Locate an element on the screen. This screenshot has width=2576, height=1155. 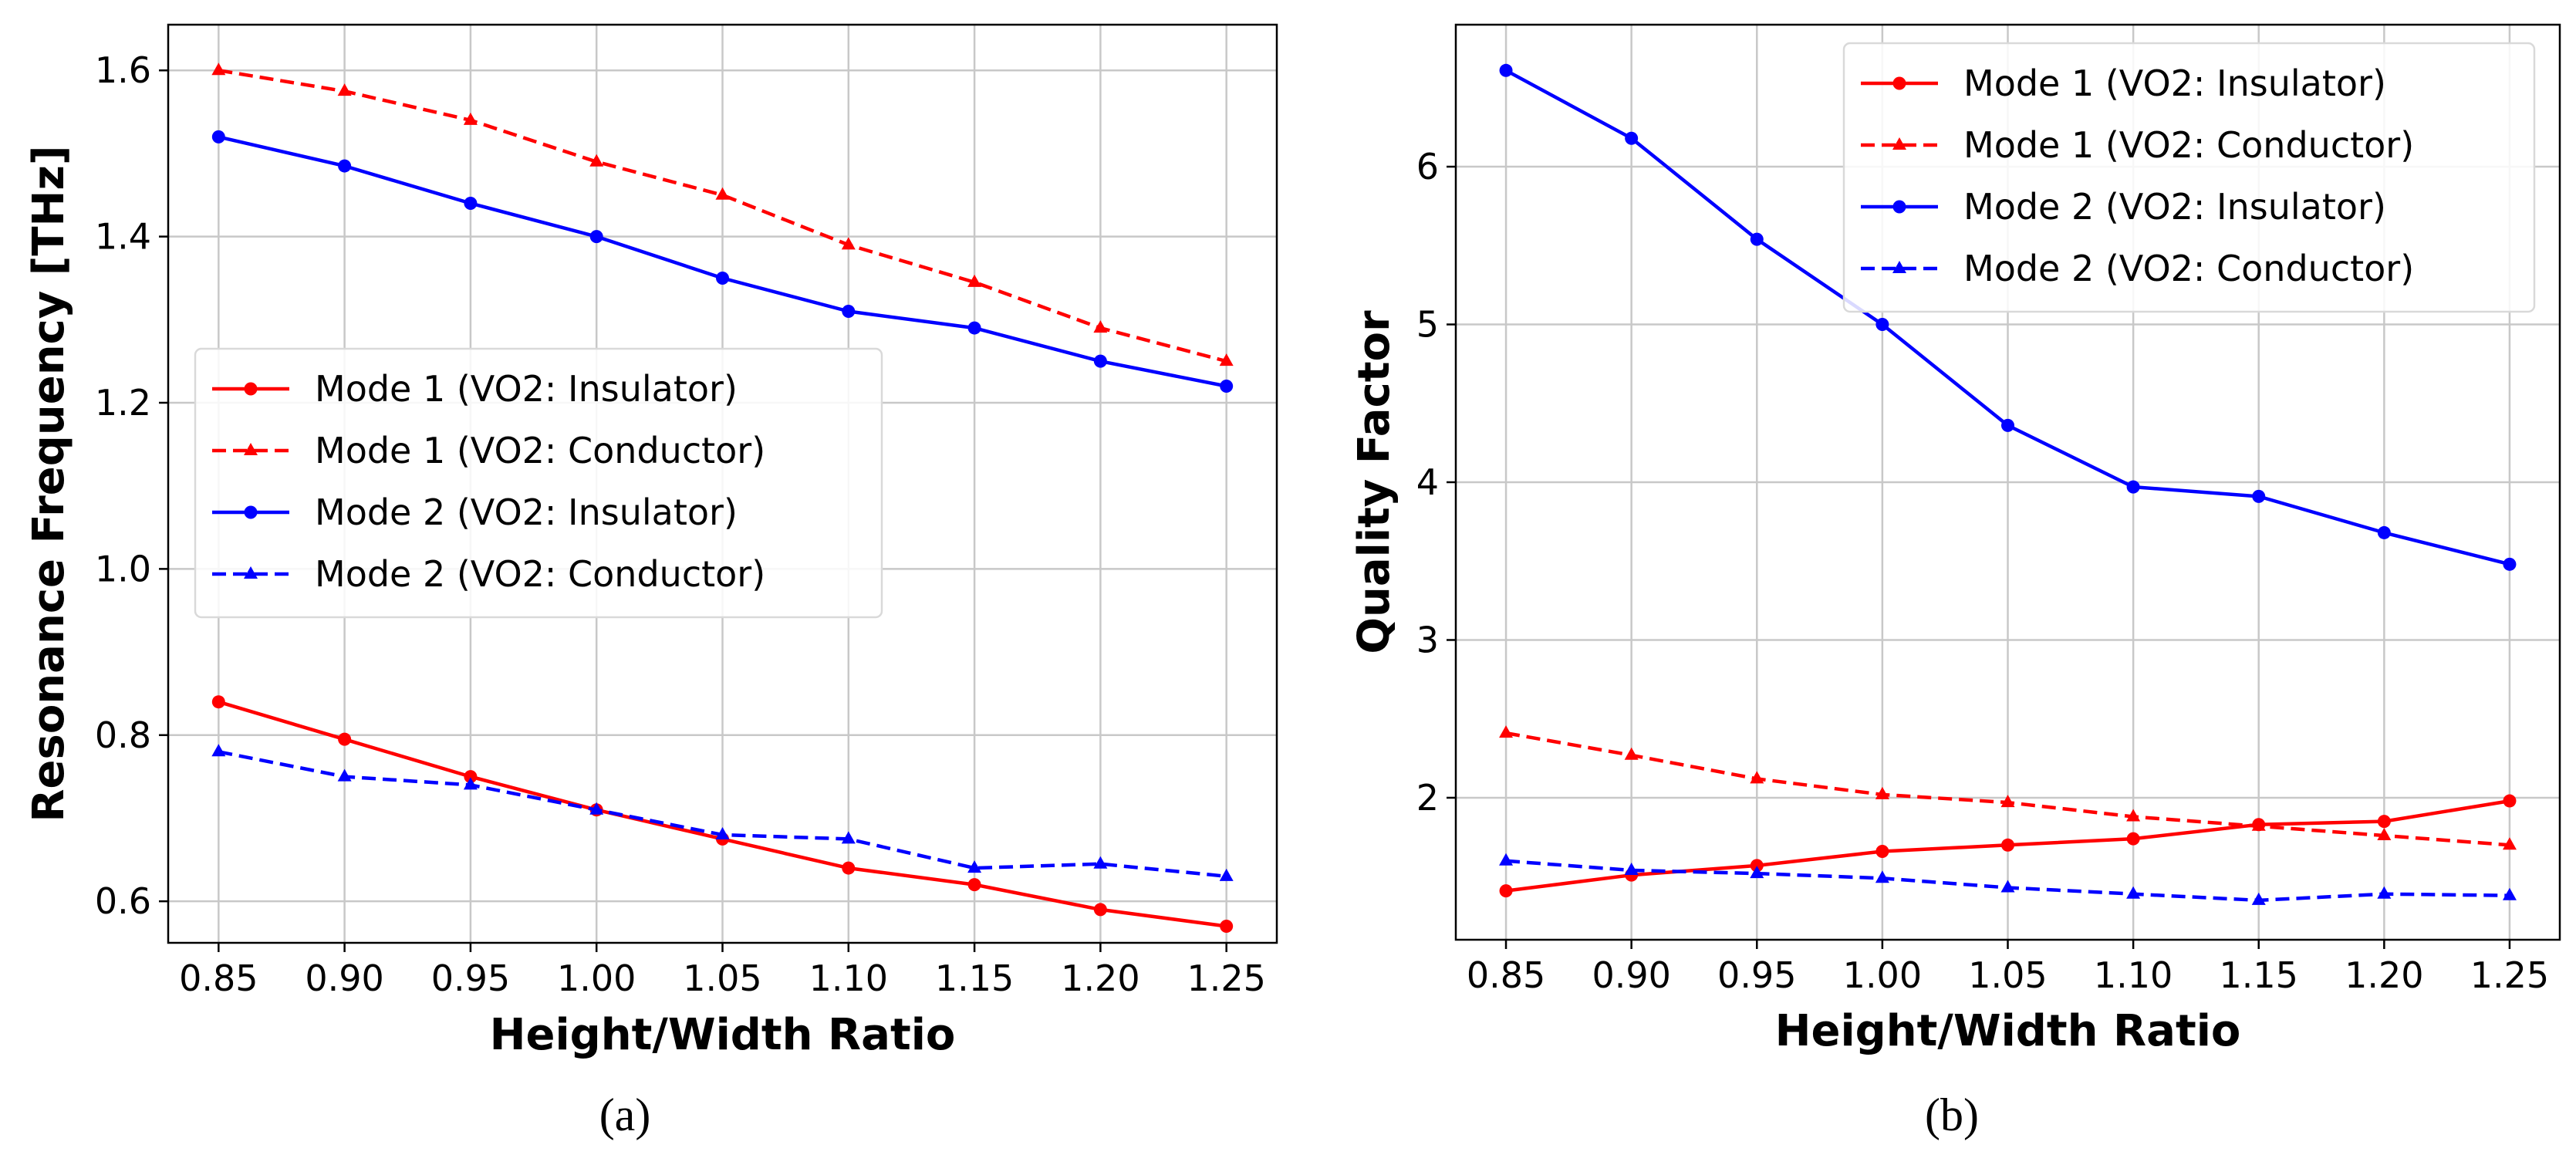
legend-label: Mode 2 (VO2: Insulator) is located at coordinates (526, 512).